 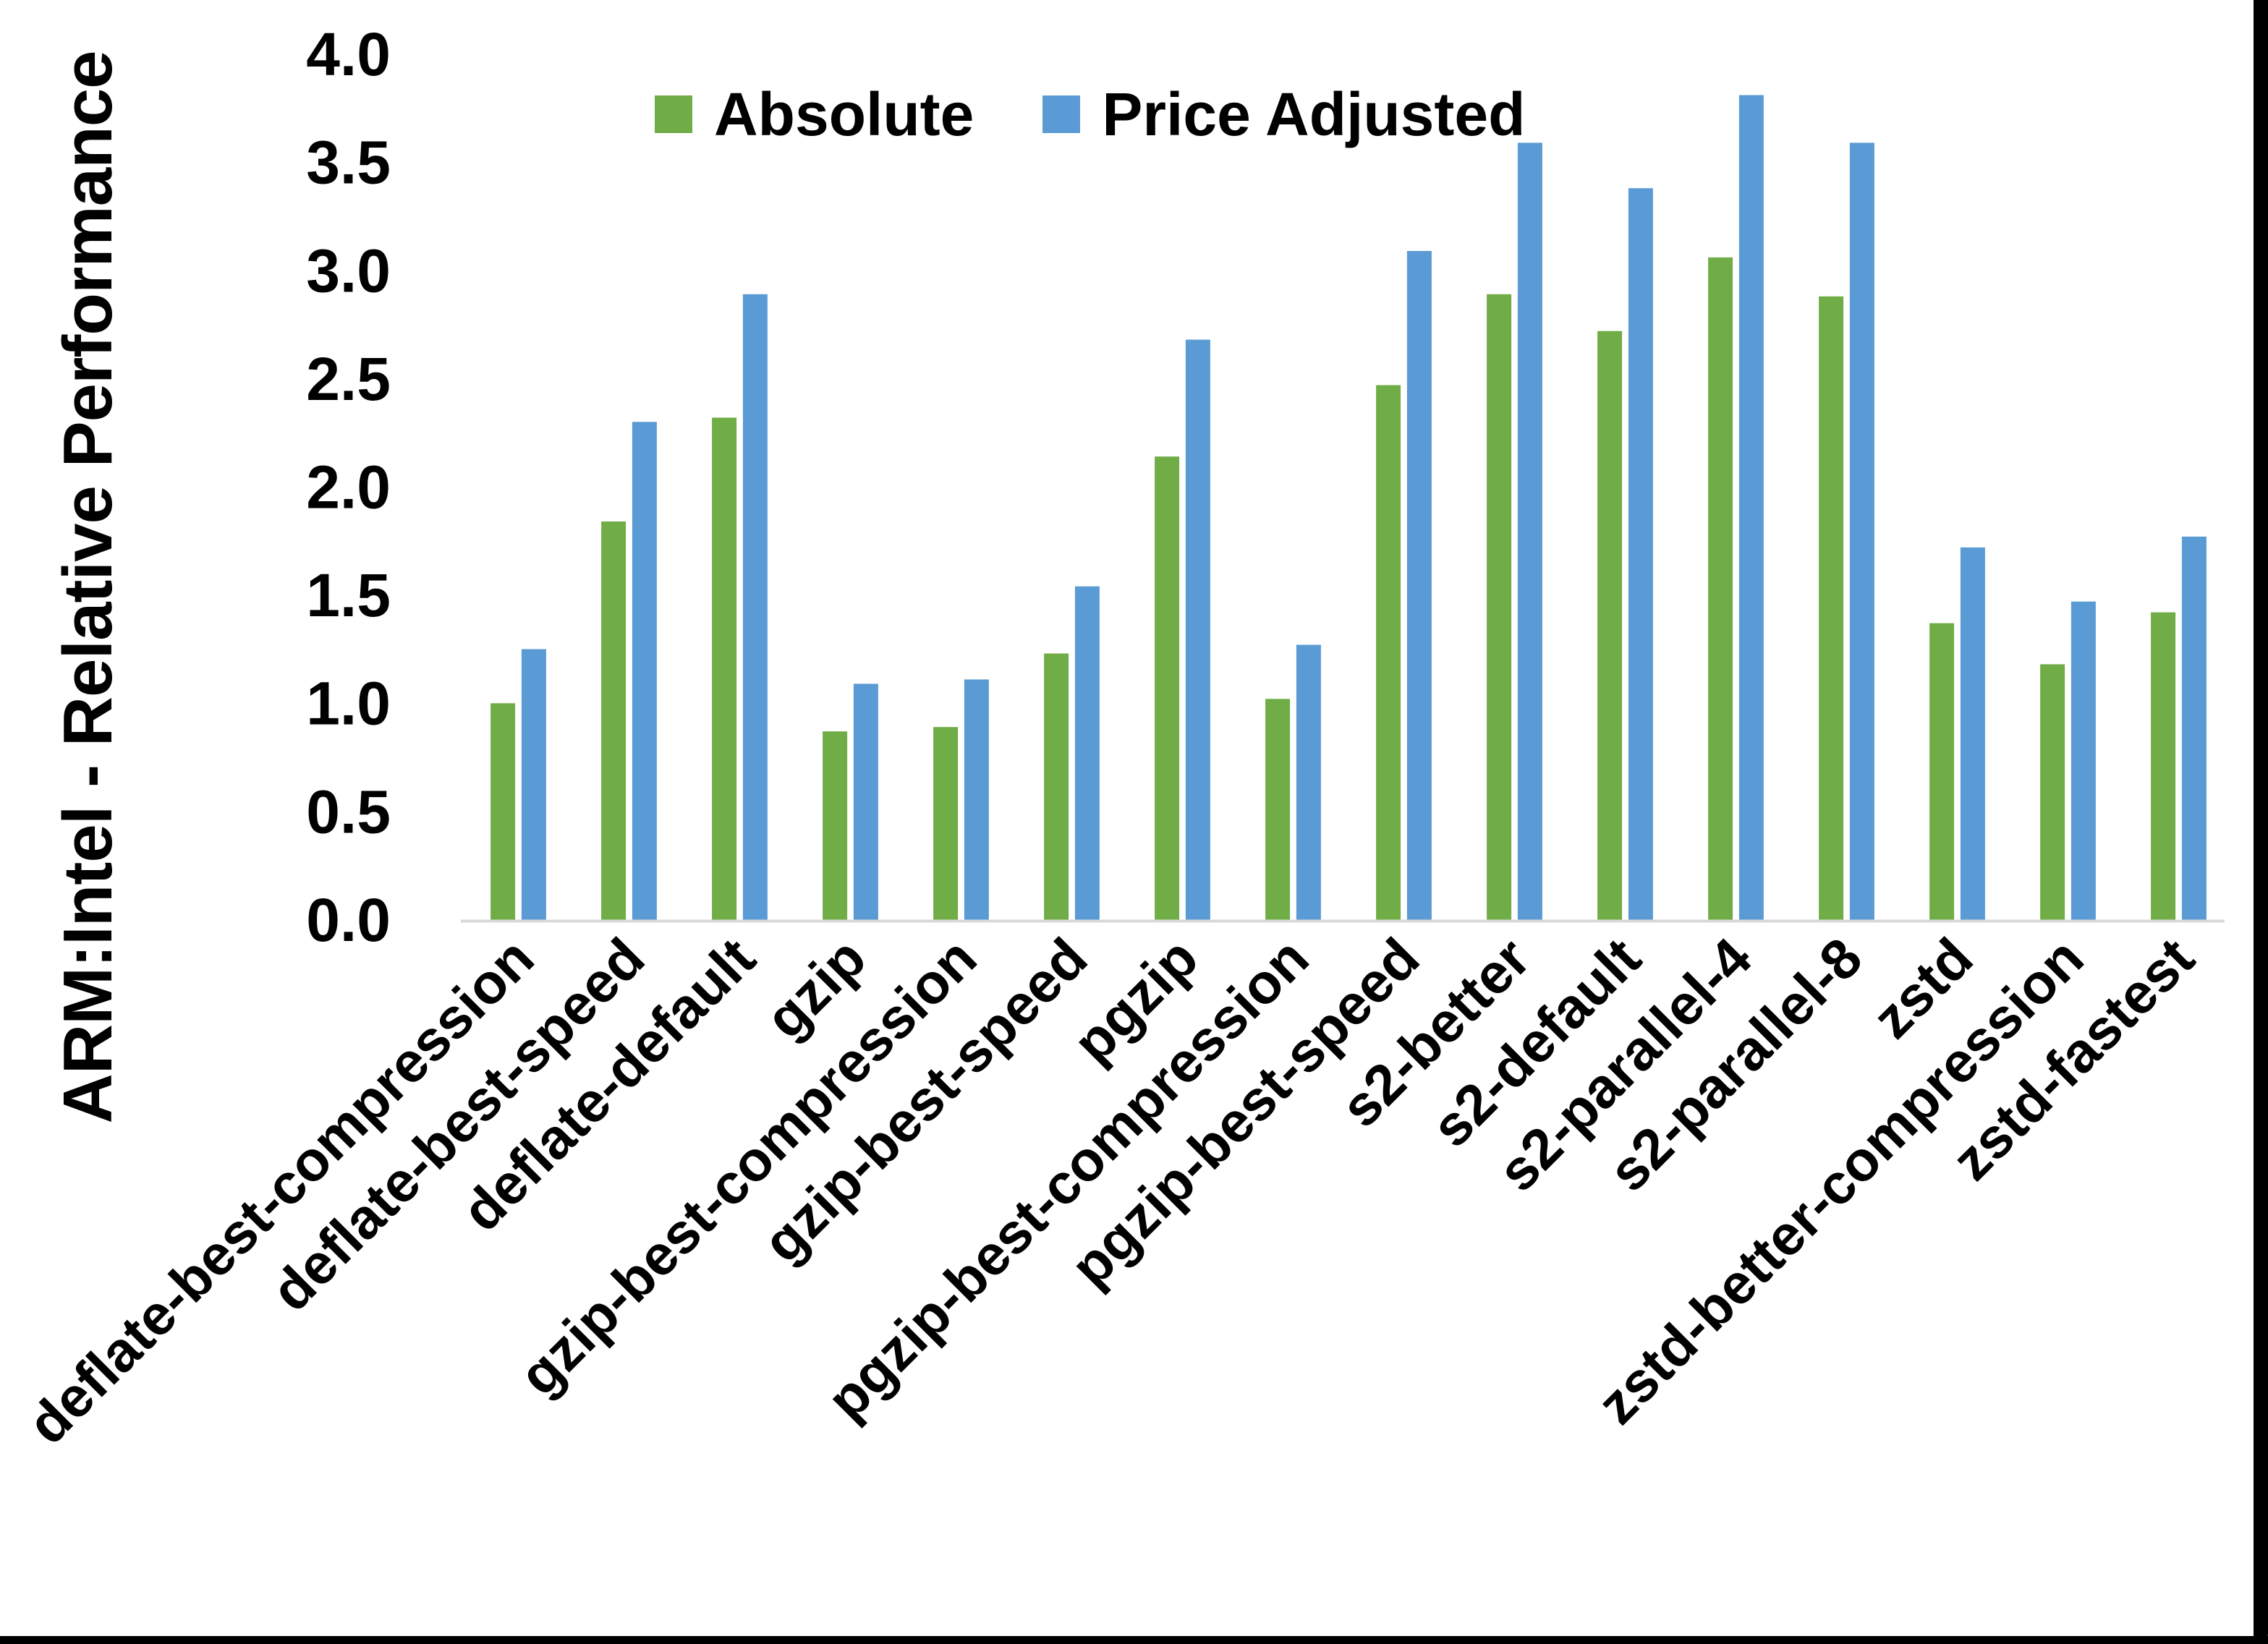 What do you see at coordinates (2194, 728) in the screenshot?
I see `bar-price-adjusted-zstd-fastest` at bounding box center [2194, 728].